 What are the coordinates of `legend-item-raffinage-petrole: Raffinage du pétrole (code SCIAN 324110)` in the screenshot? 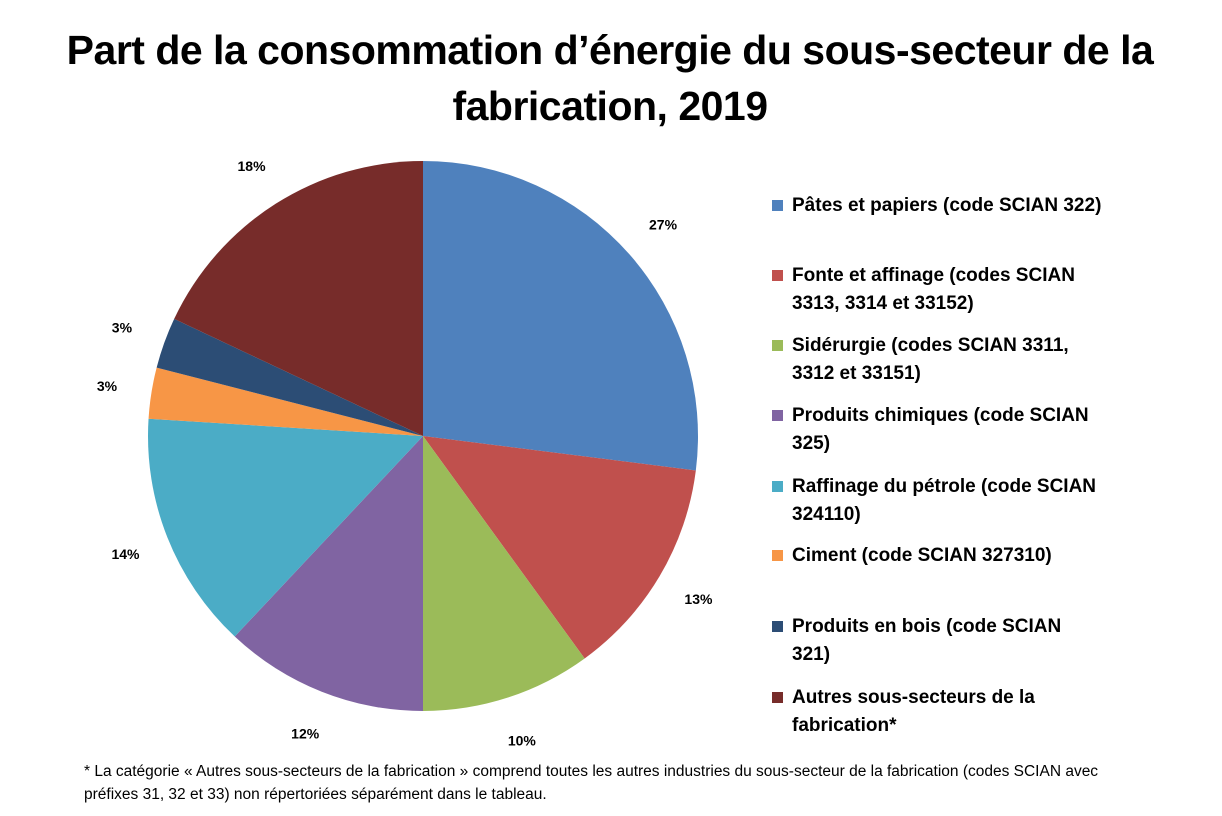 It's located at (937, 501).